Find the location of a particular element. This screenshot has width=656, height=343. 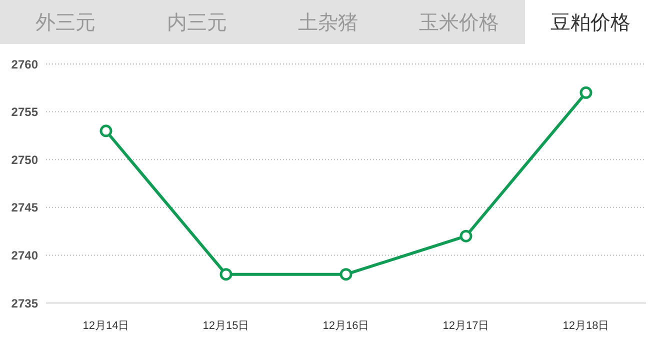

y-tick-label: 2745 is located at coordinates (24, 207).